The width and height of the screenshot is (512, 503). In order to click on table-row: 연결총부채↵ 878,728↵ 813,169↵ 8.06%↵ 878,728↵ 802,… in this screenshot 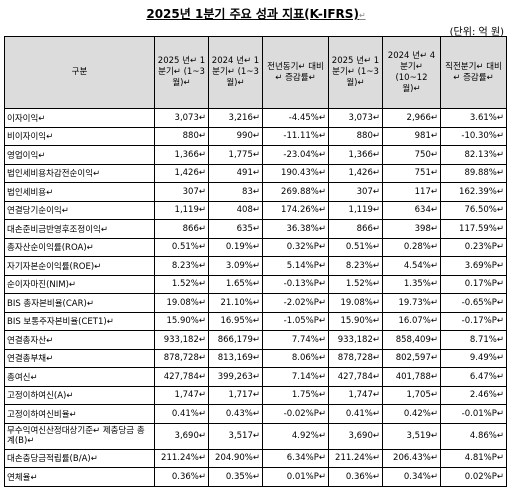, I will do `click(255, 358)`.